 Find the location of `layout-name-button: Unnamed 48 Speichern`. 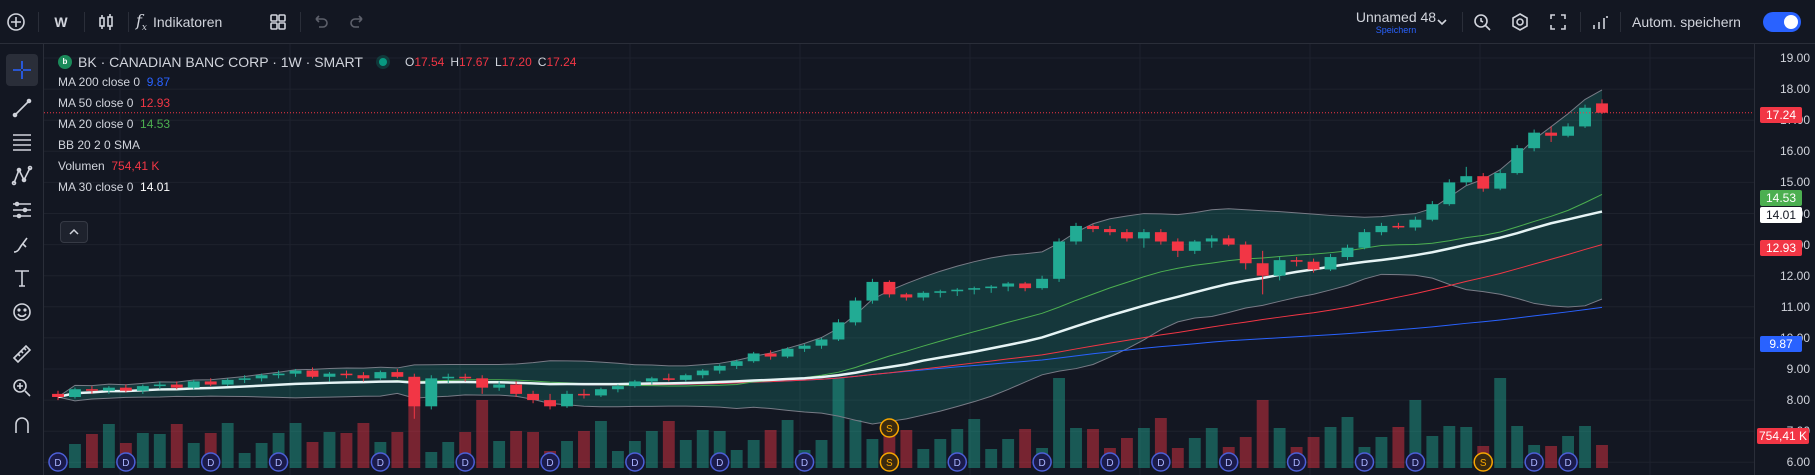

layout-name-button: Unnamed 48 Speichern is located at coordinates (1396, 22).